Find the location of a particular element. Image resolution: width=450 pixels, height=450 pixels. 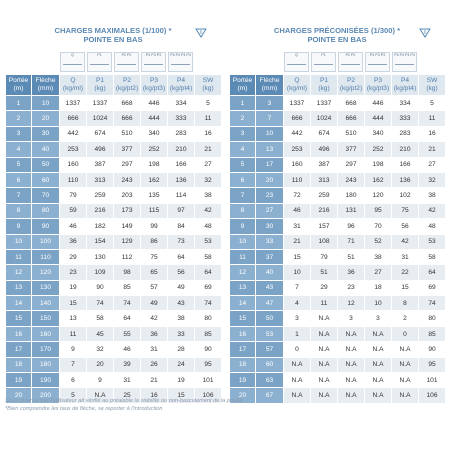

load-diagrams: Q P1 P2 P2 P3 P3 P3 P4 P4 P4 P4 is located at coordinates (350, 62).